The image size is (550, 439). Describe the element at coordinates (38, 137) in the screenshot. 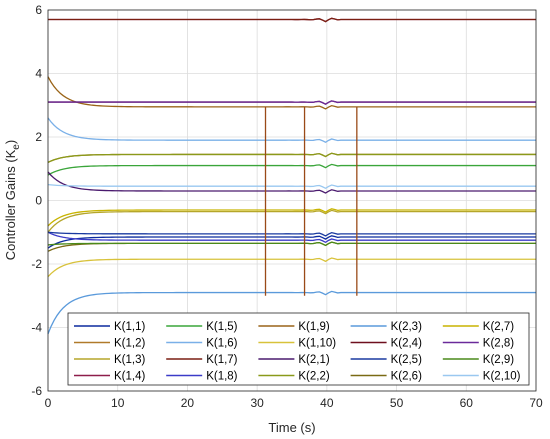

I see `y-tick-label: 2` at that location.